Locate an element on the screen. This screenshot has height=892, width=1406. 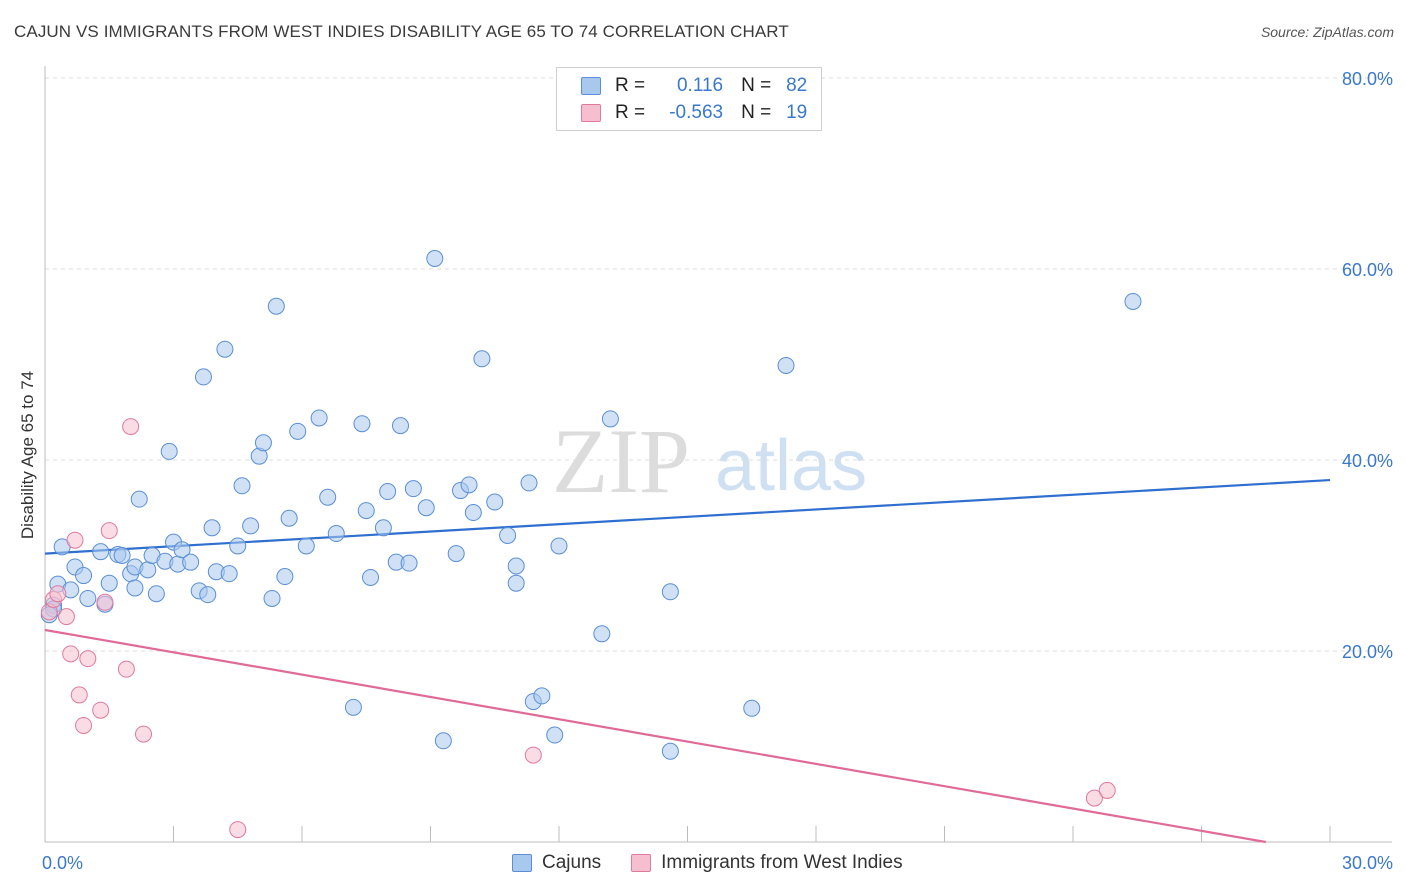
series-legend: Cajuns Immigrants from West Indies is located at coordinates (722, 863).